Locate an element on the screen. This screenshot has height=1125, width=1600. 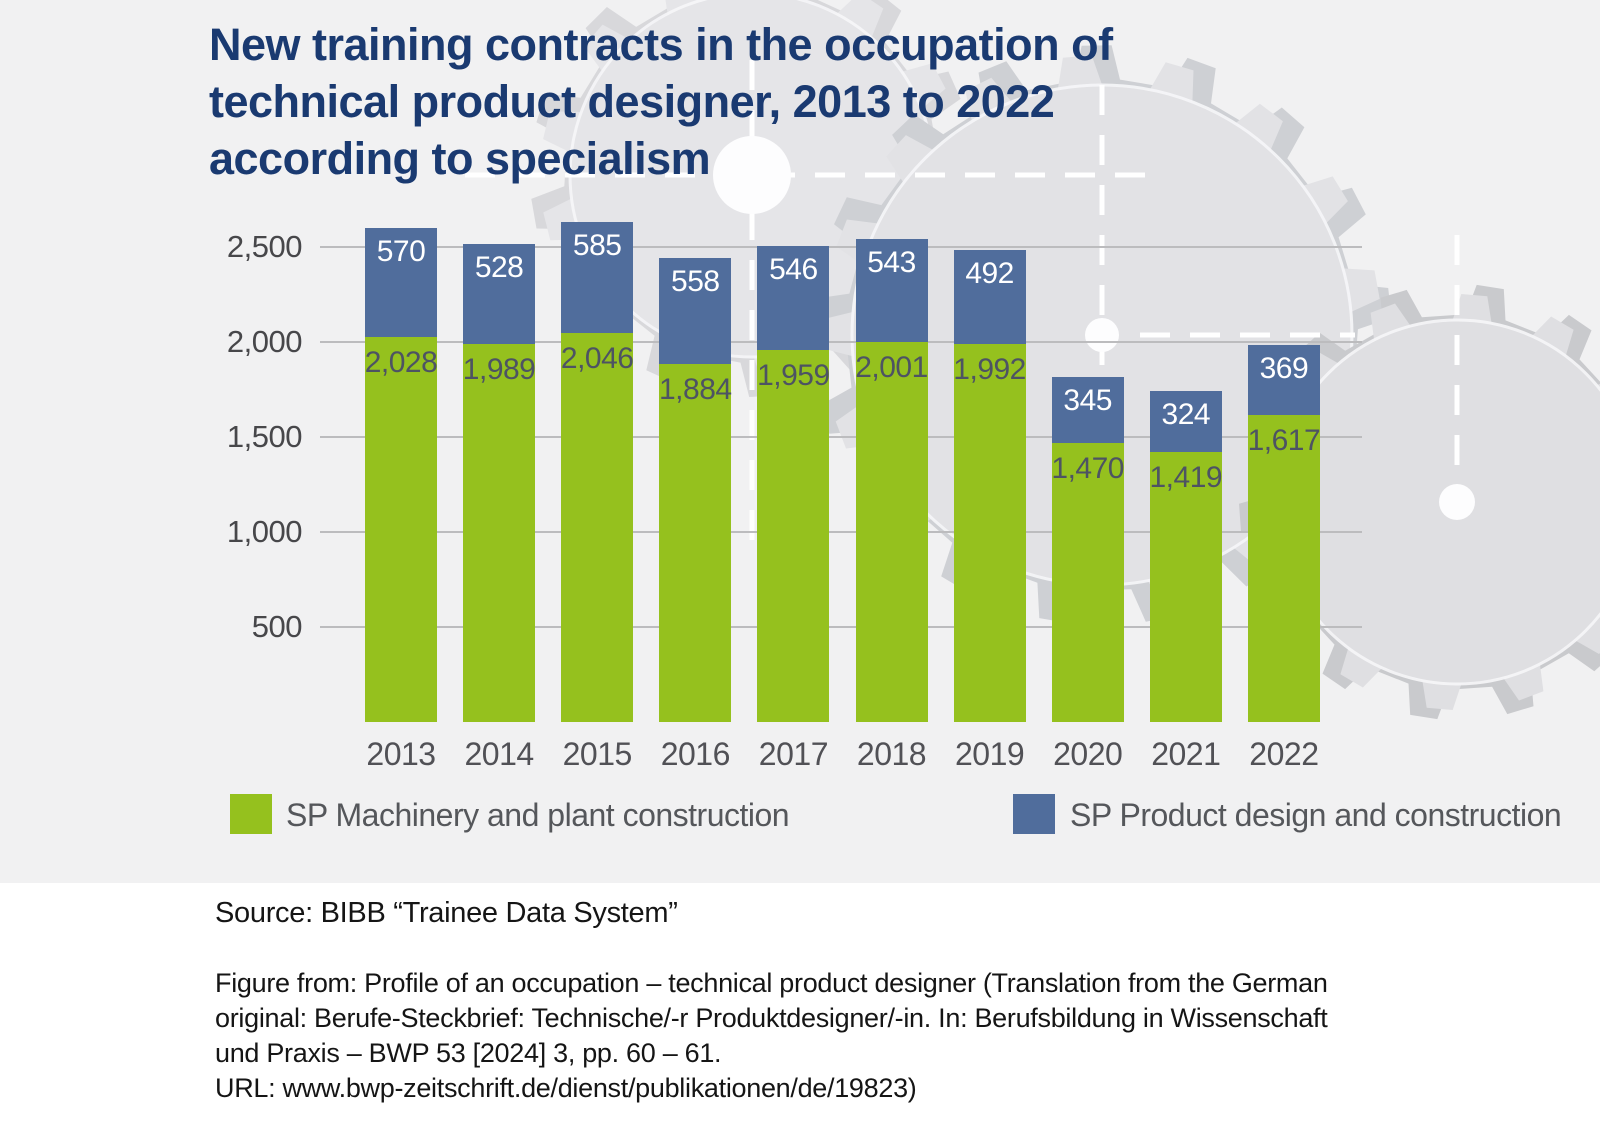
x-axis-tick-label: 2014 is located at coordinates (499, 754).